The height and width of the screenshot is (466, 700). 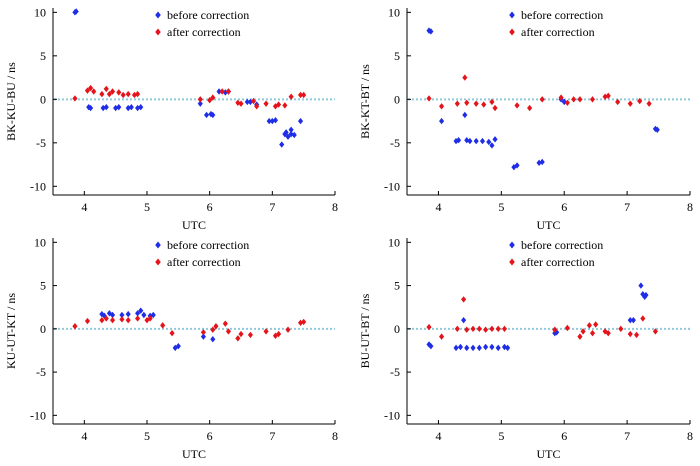 I want to click on y-axis-title: BK-KU-BU / ns, so click(x=11, y=101).